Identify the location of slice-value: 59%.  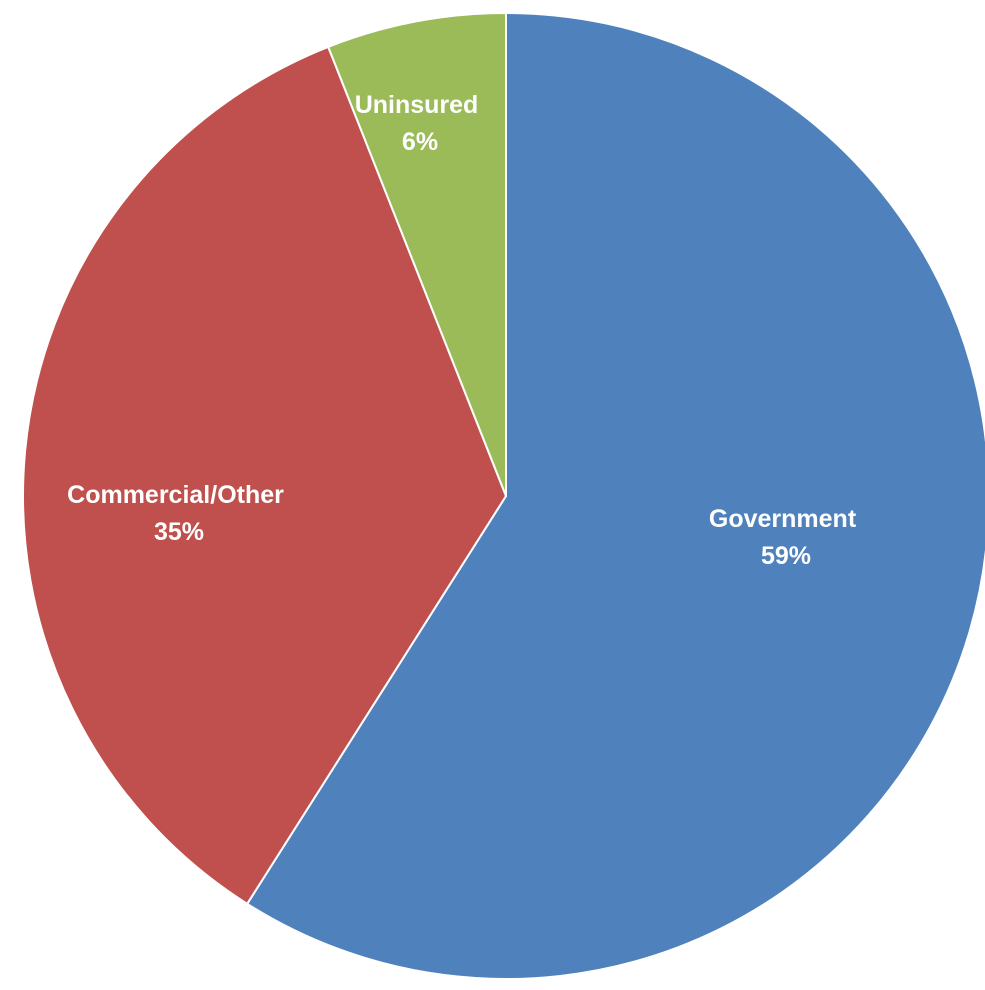
(786, 556).